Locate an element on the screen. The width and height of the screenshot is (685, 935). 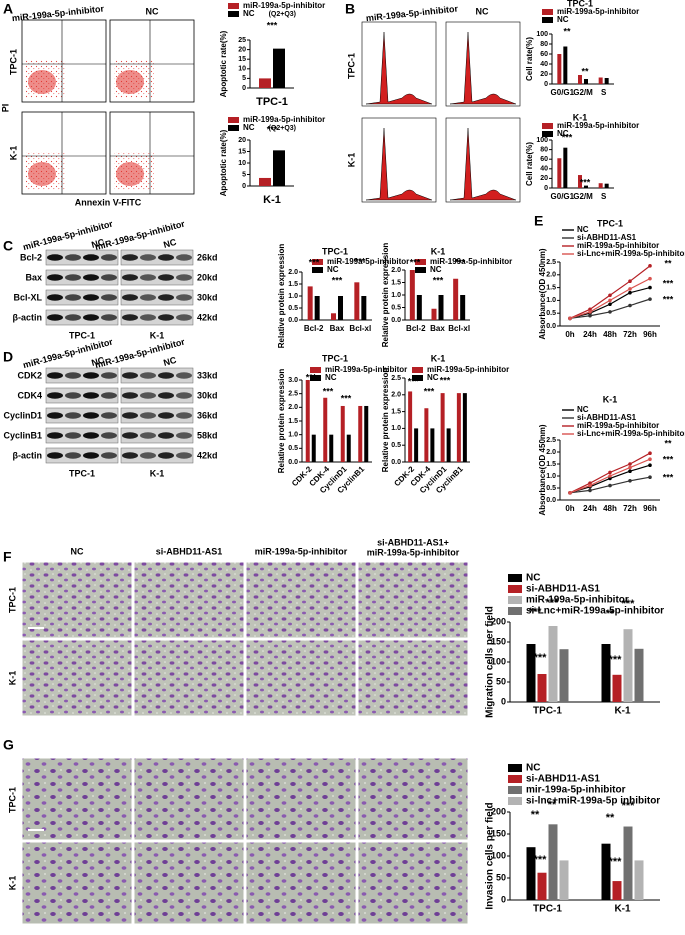
protein-label: Bax is located at coordinates (33, 277).